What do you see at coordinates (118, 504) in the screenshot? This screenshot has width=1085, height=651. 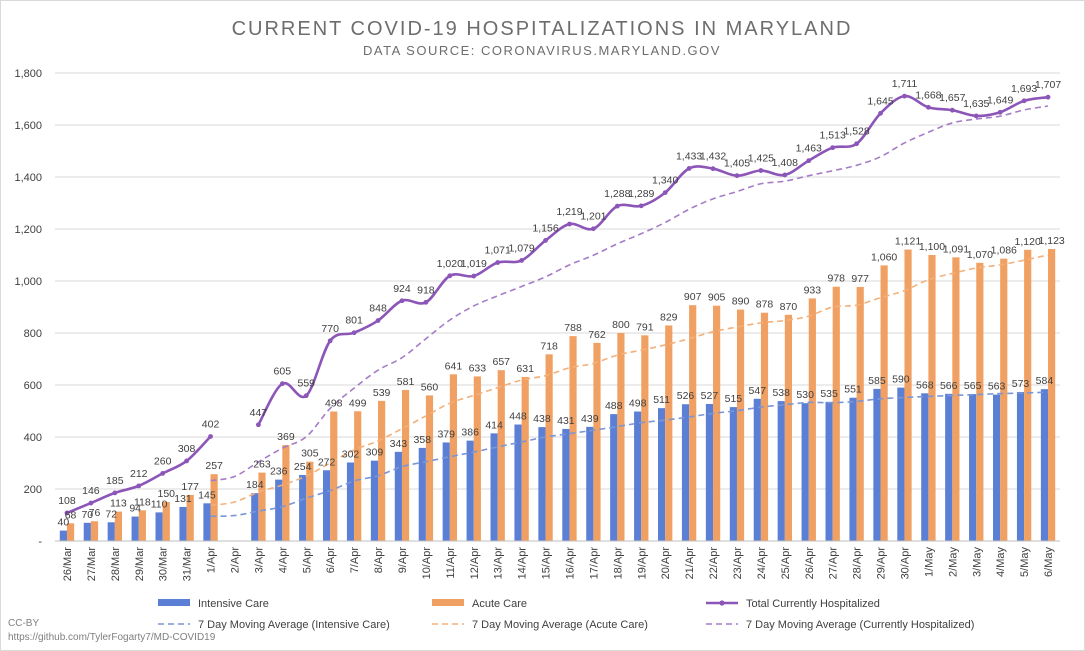 I see `data-label: 113` at bounding box center [118, 504].